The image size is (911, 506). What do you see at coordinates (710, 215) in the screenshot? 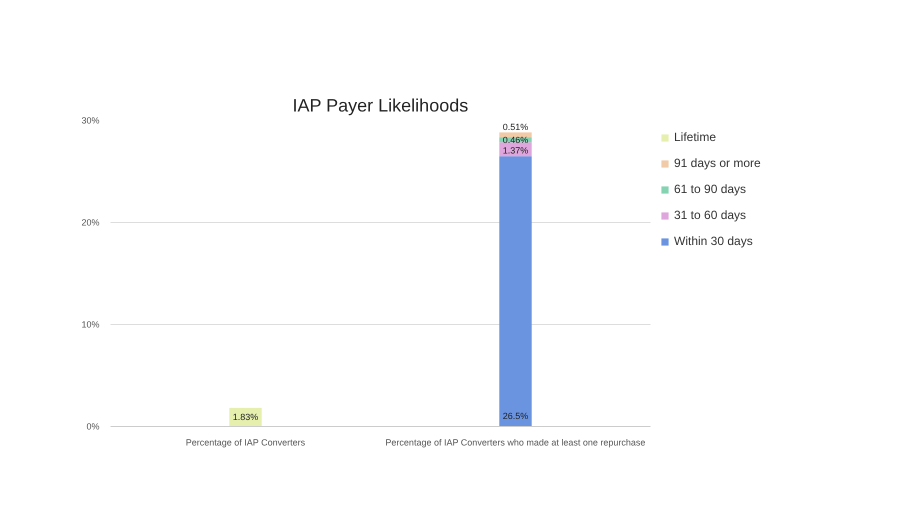
I see `legend-label: 31 to 60 days` at bounding box center [710, 215].